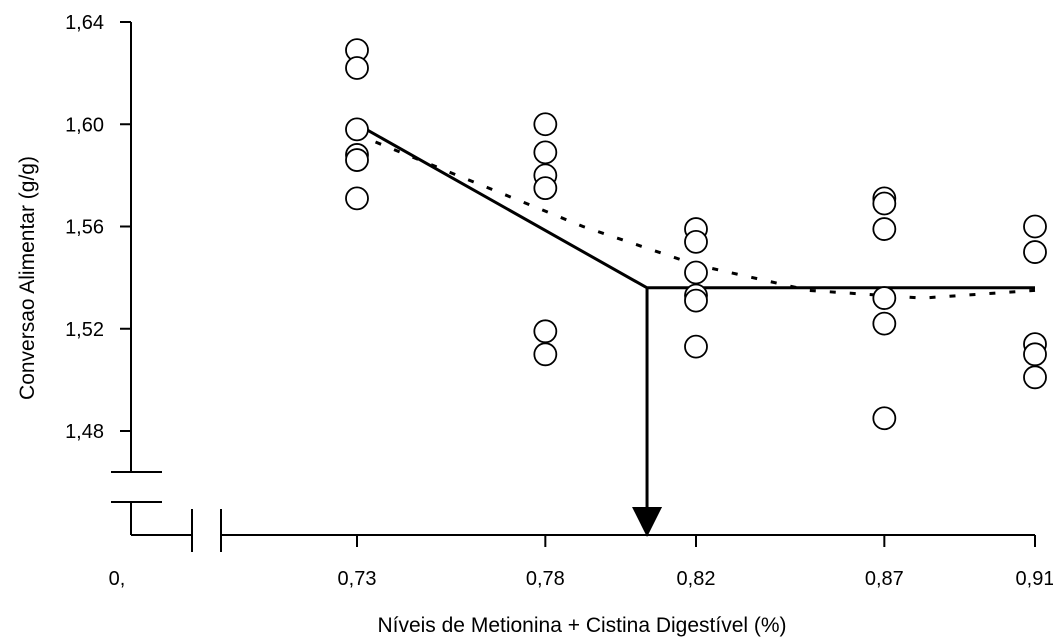  What do you see at coordinates (581, 562) in the screenshot?
I see `x-ticks: 0, 0,73 0,78 0,82 0,87 0,91` at bounding box center [581, 562].